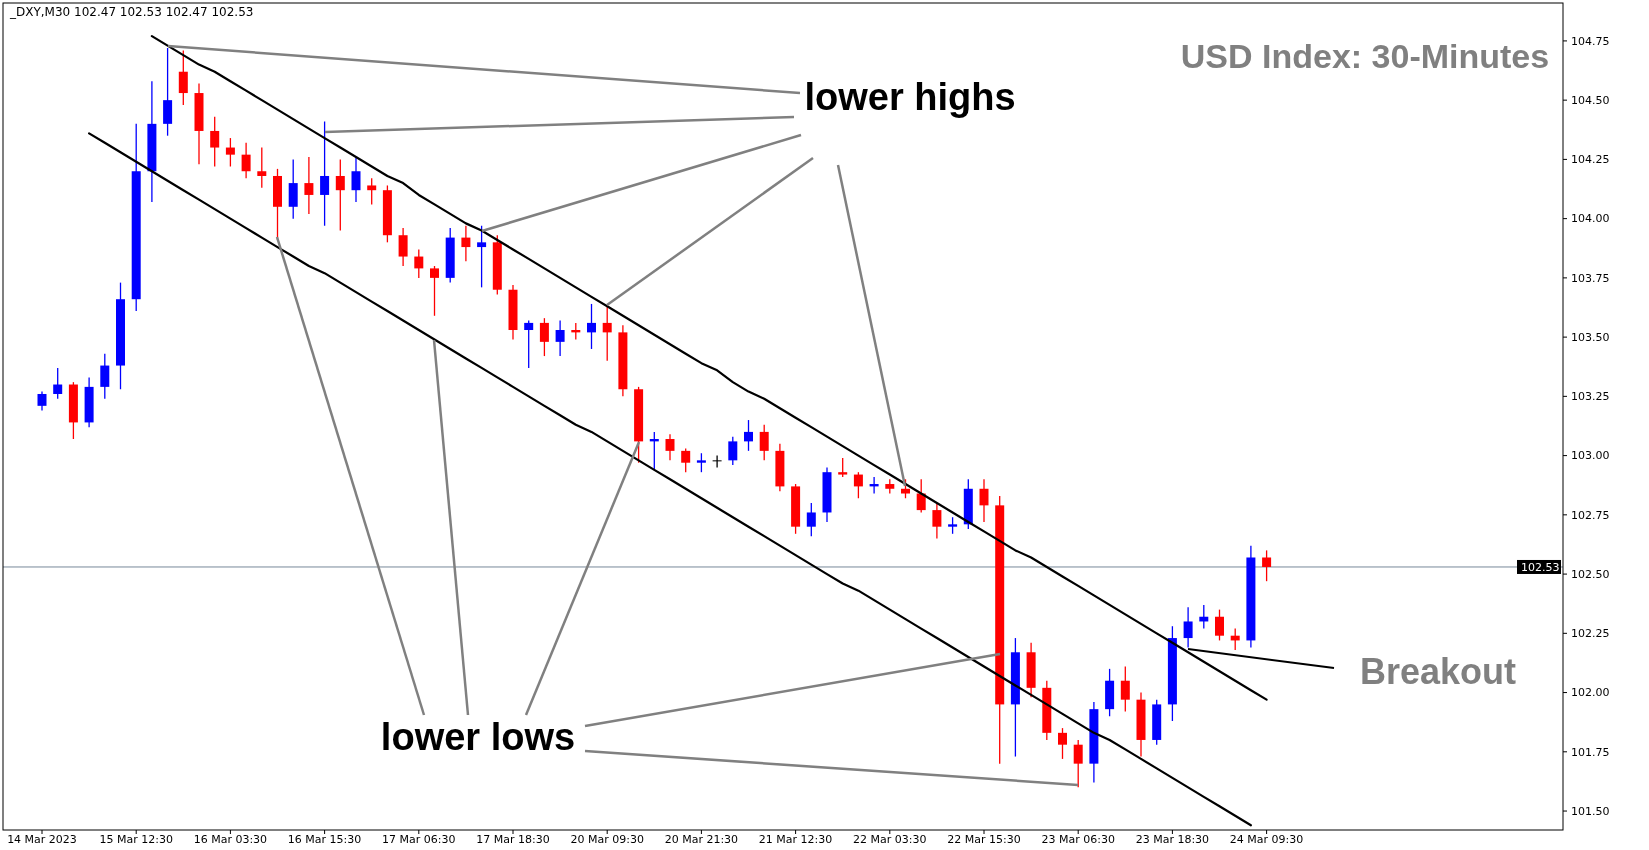 The image size is (1649, 850). Describe the element at coordinates (1590, 693) in the screenshot. I see `y-tick-label: 102.00` at that location.